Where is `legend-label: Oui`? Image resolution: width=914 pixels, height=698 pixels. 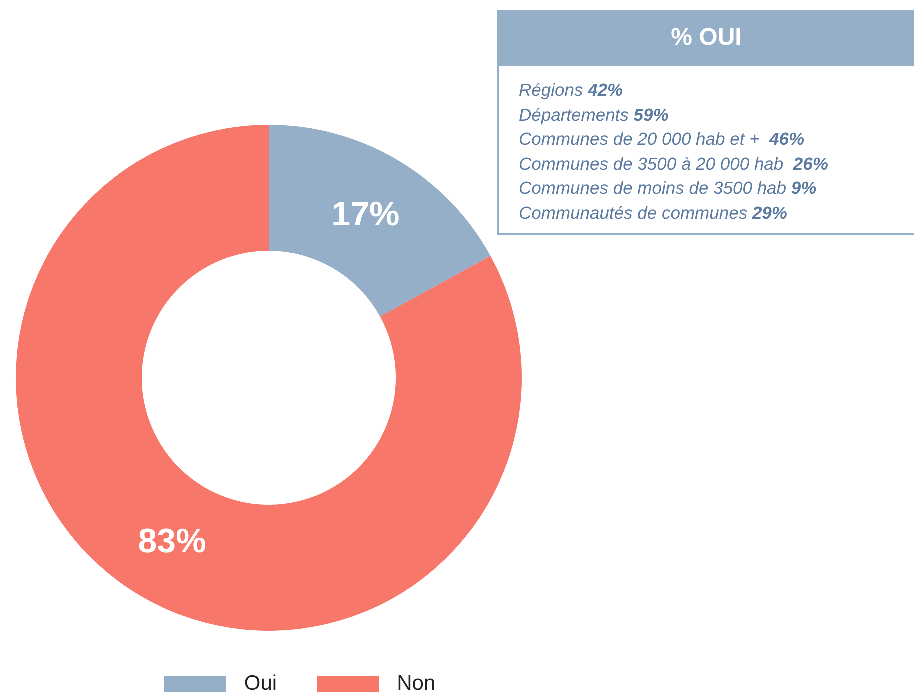
legend-label: Oui is located at coordinates (261, 684).